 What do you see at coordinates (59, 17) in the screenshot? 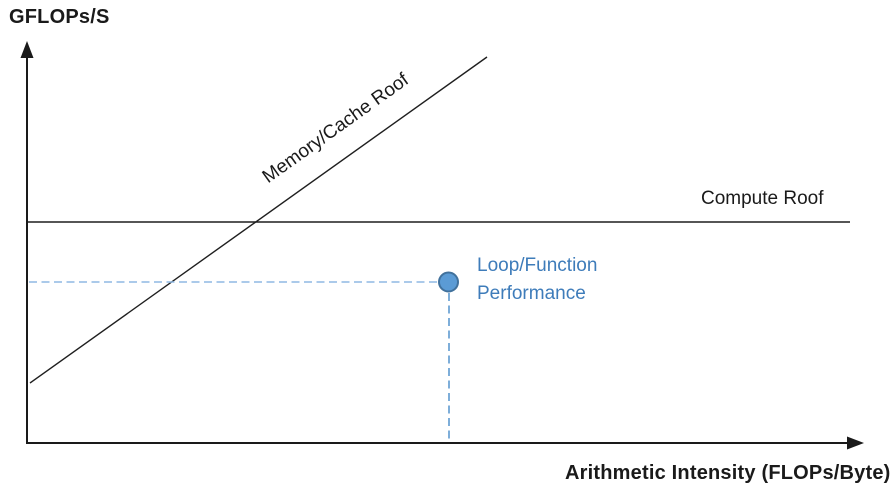
I see `y-axis-label: GFLOPs/S` at bounding box center [59, 17].